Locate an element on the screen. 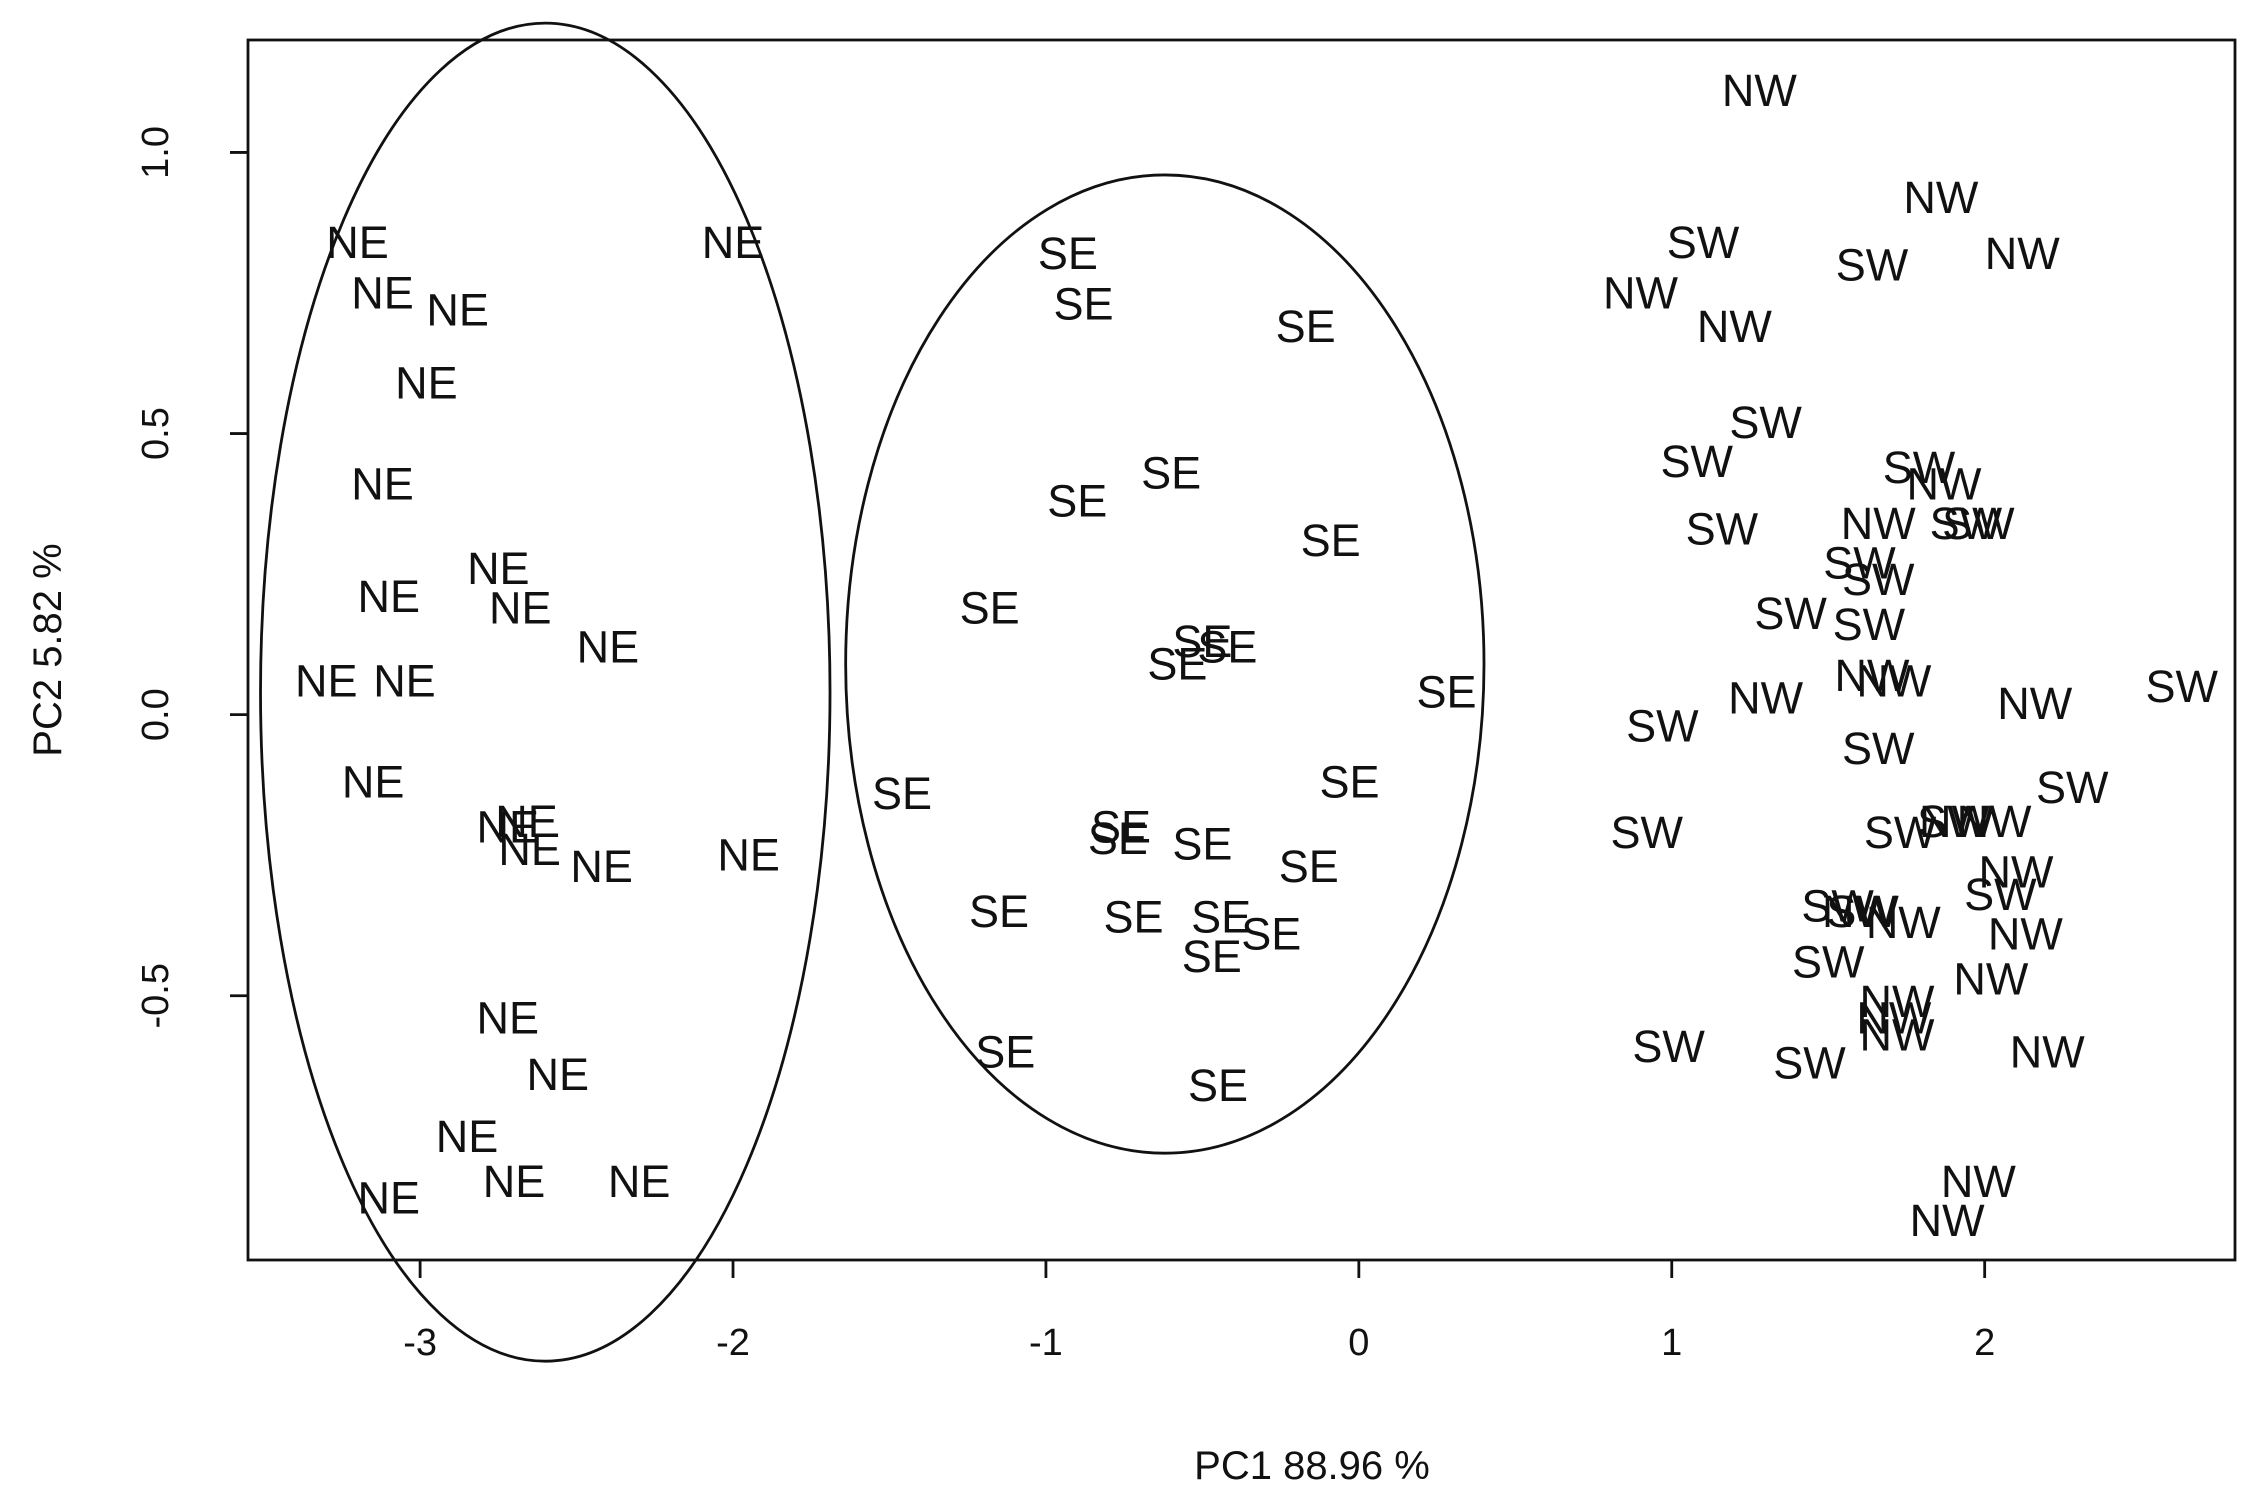 The width and height of the screenshot is (2247, 1498). y-axis-label: PC2 5.82 % is located at coordinates (48, 649).